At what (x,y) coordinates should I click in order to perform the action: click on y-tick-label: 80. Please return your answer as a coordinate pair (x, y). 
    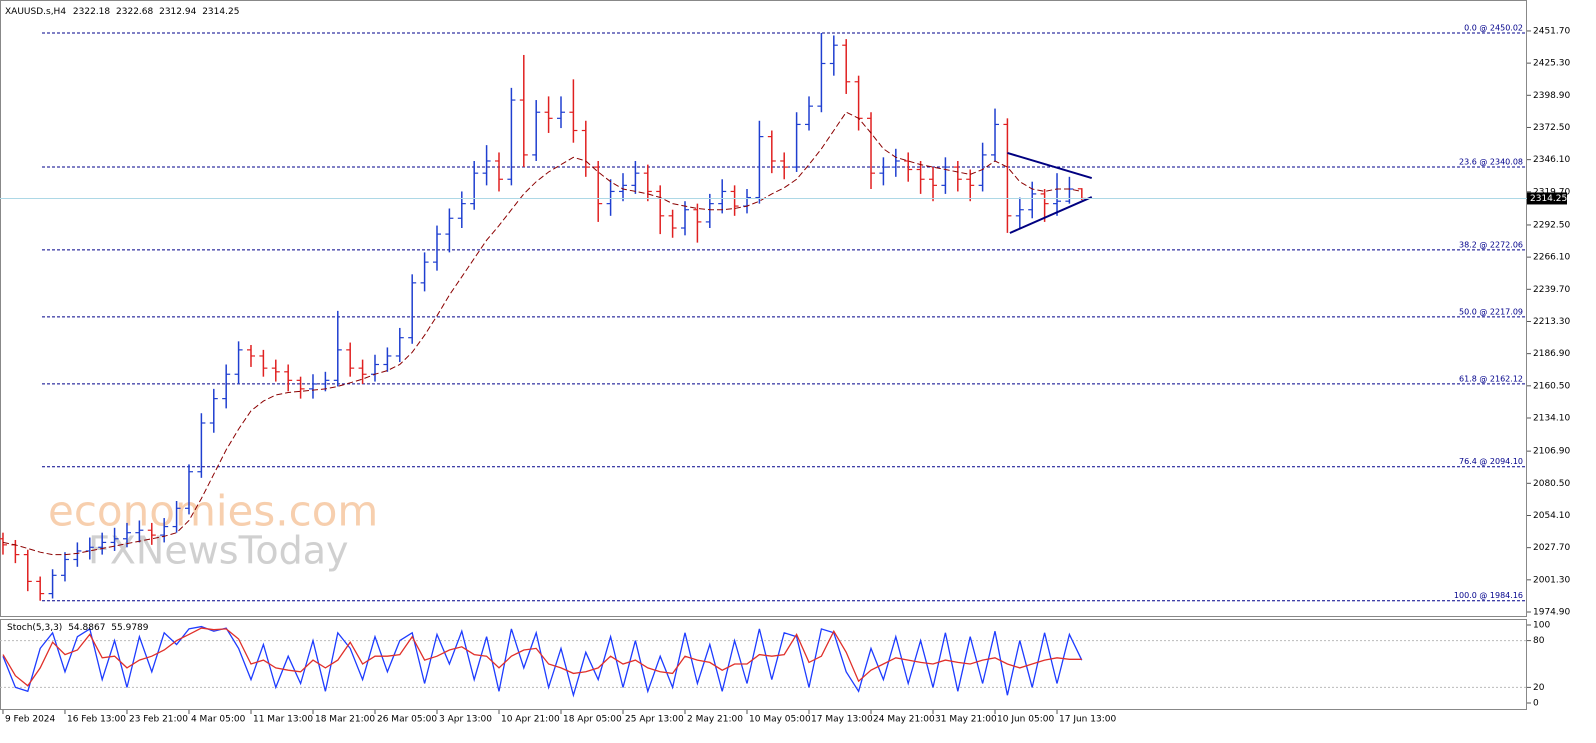
    Looking at the image, I should click on (1539, 641).